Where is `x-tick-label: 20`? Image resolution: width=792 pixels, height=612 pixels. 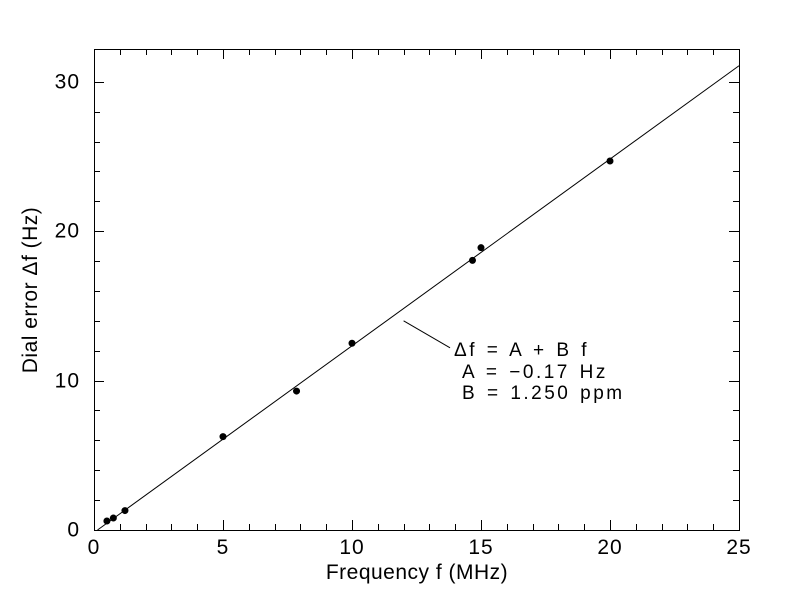
x-tick-label: 20 is located at coordinates (610, 547).